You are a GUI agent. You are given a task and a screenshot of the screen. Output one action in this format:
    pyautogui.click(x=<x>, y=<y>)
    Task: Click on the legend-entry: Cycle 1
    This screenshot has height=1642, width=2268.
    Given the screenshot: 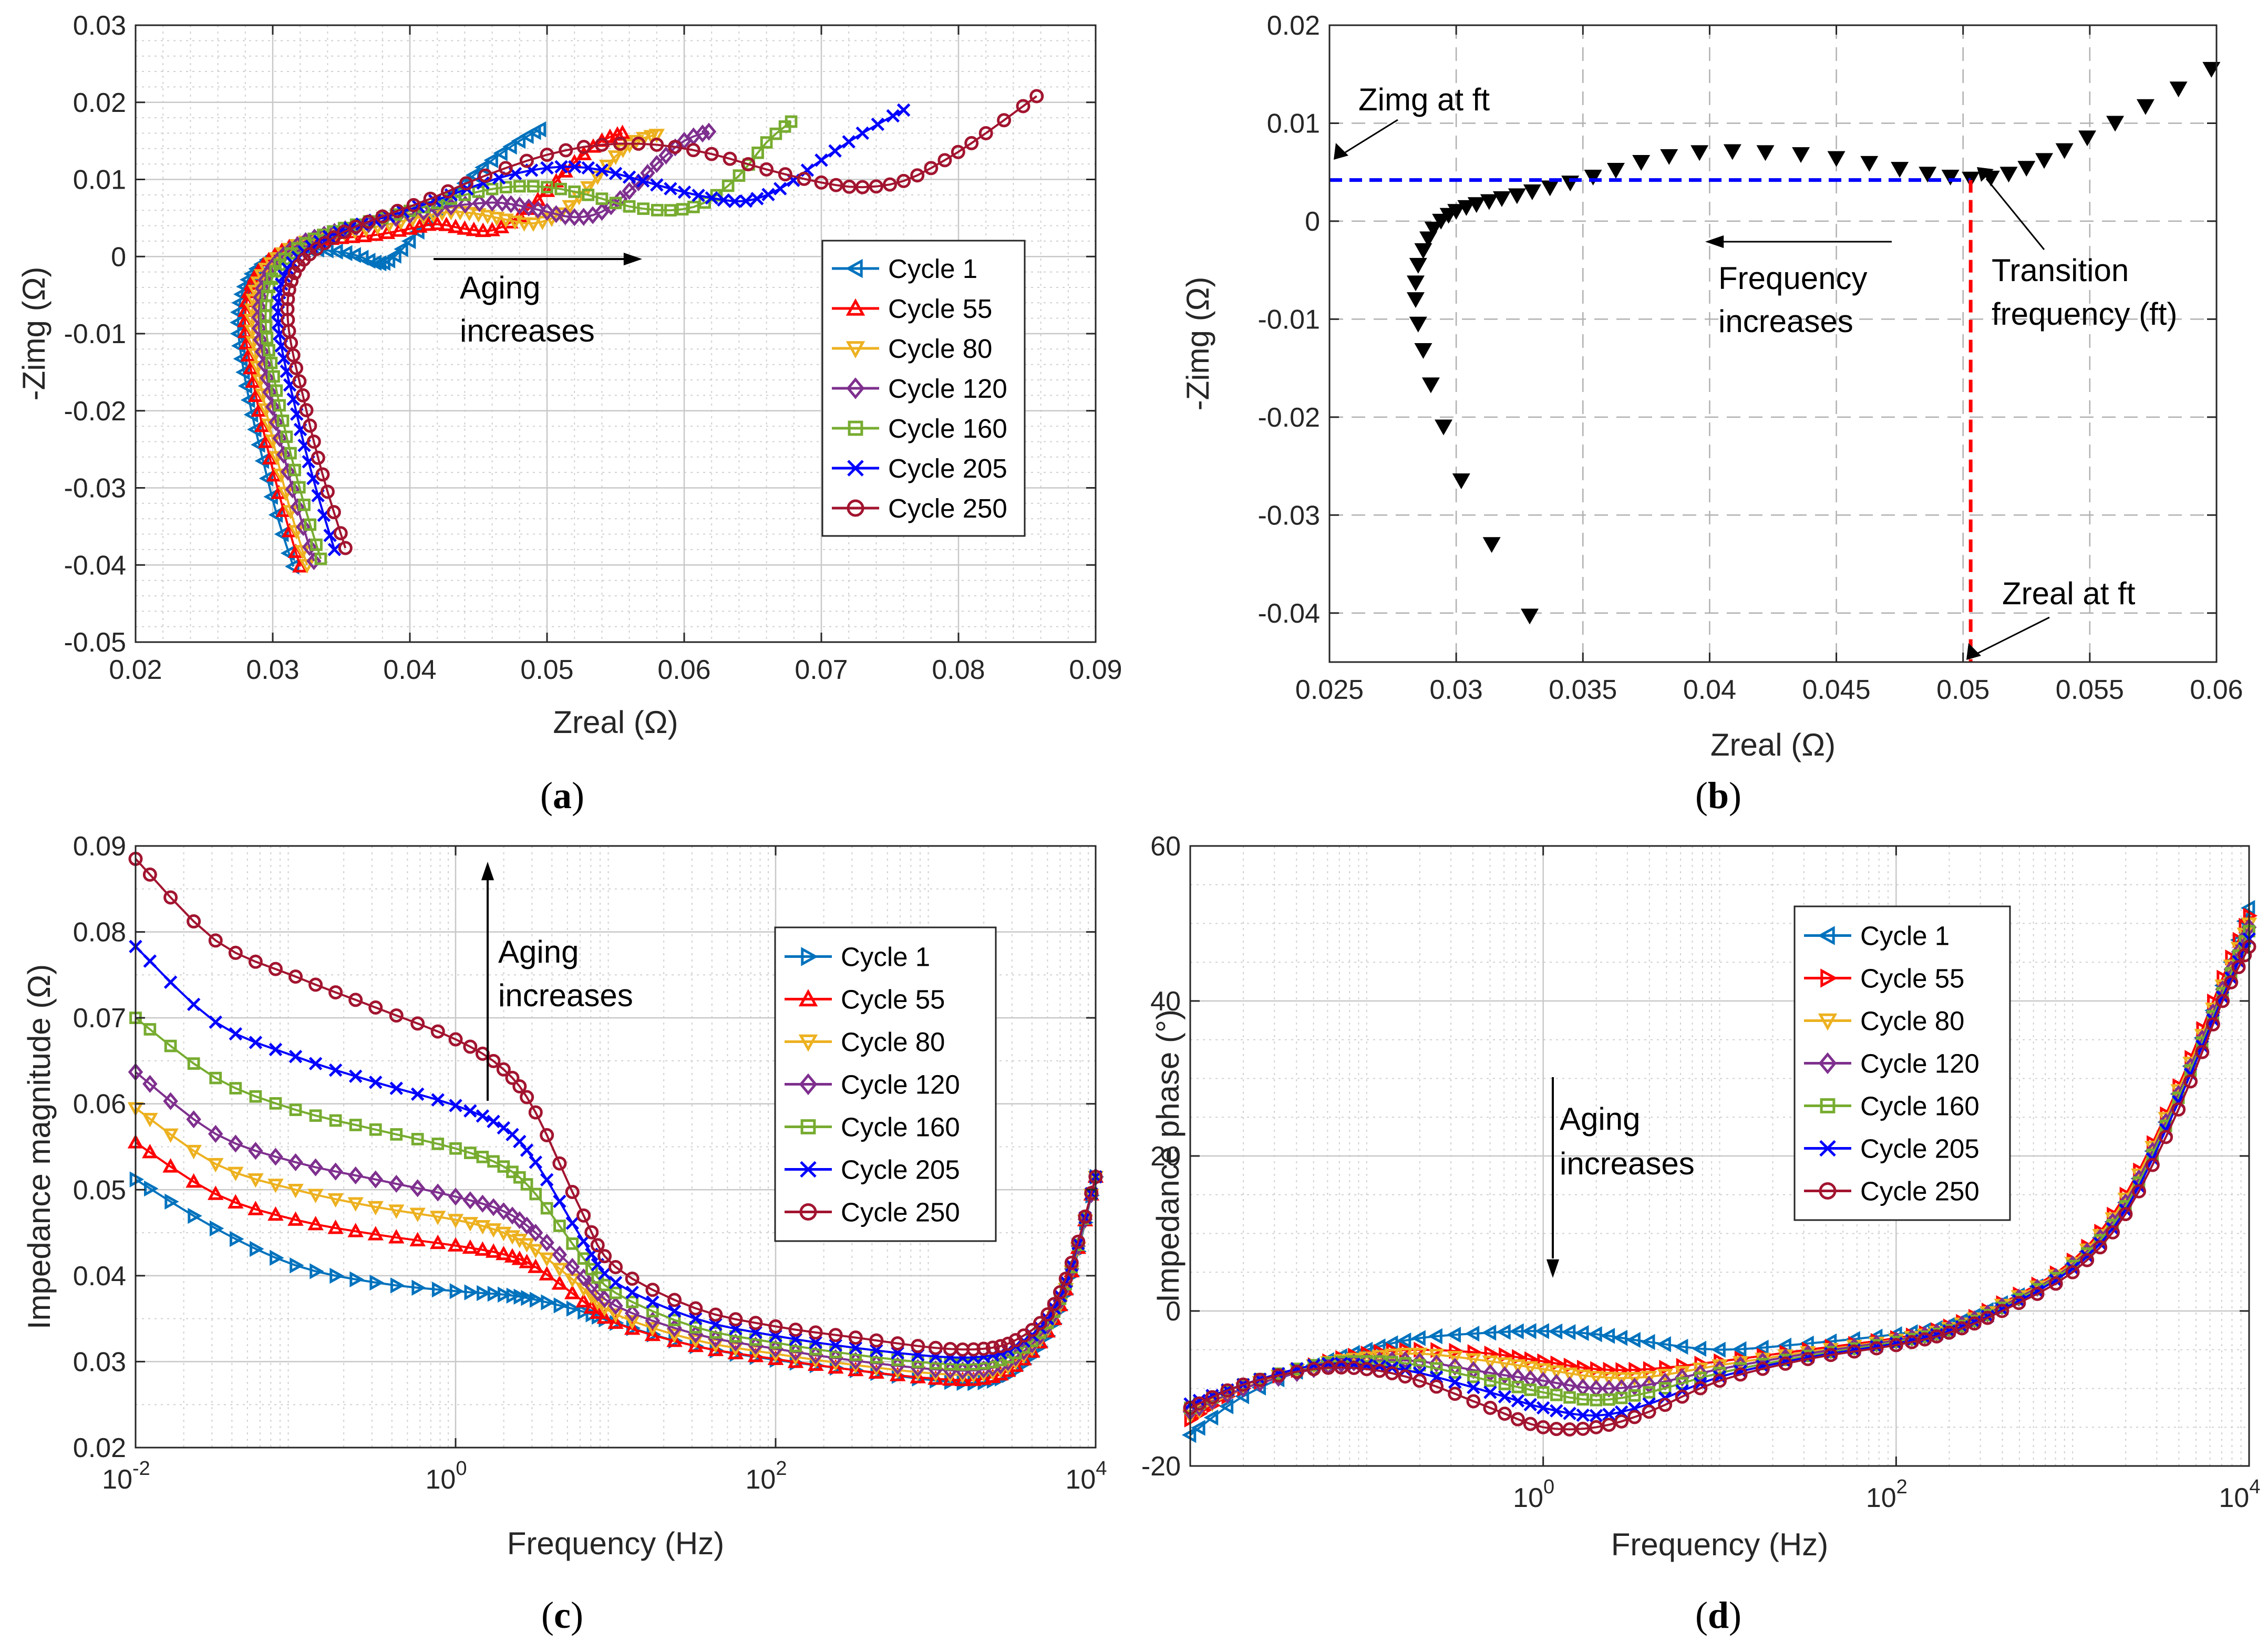 What is the action you would take?
    pyautogui.click(x=1905, y=936)
    